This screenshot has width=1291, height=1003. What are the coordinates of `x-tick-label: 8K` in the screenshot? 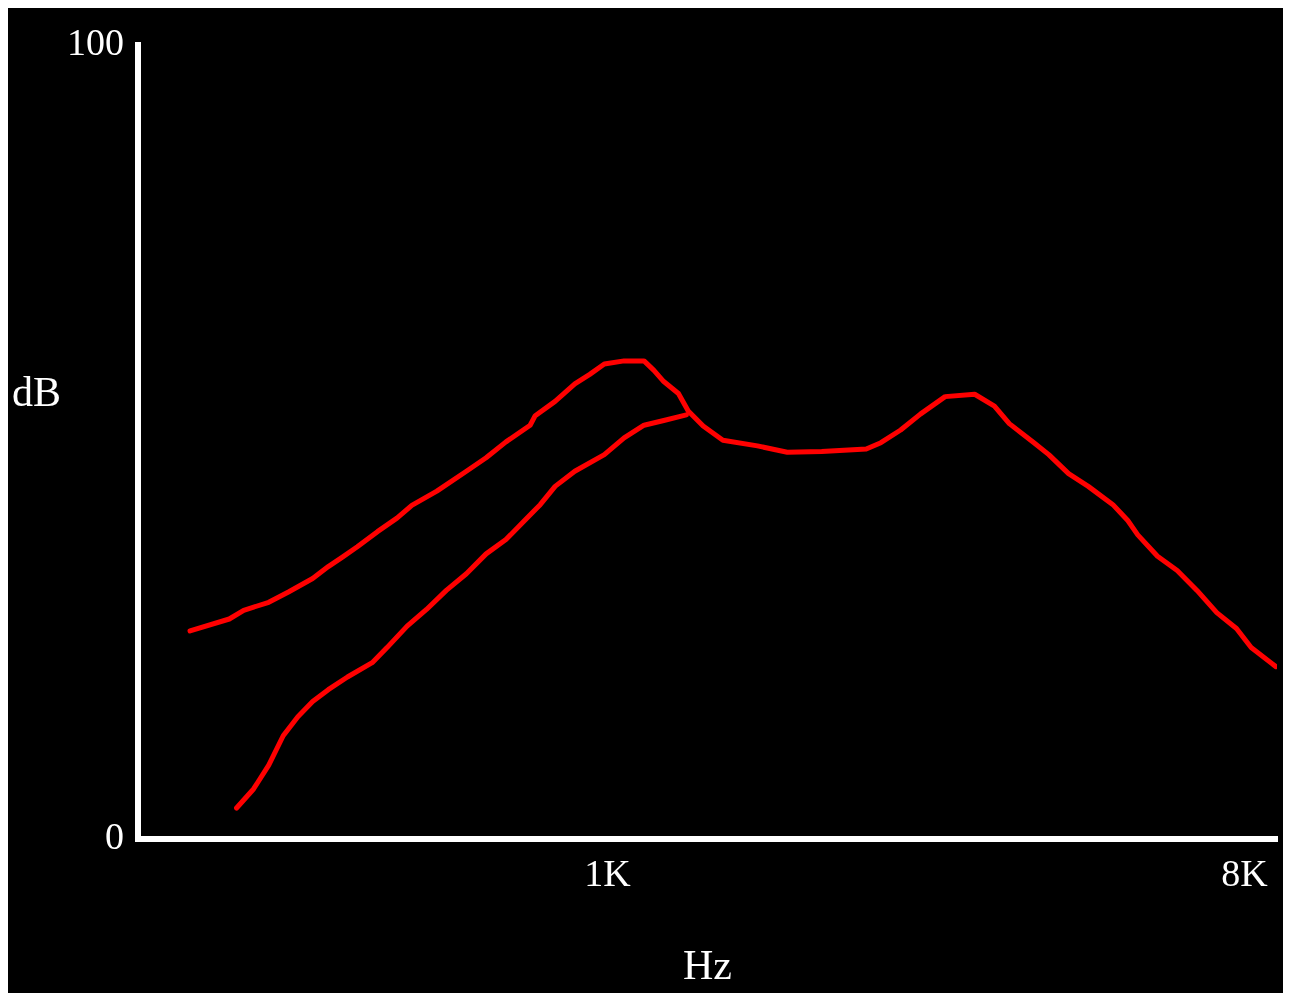 It's located at (1245, 872).